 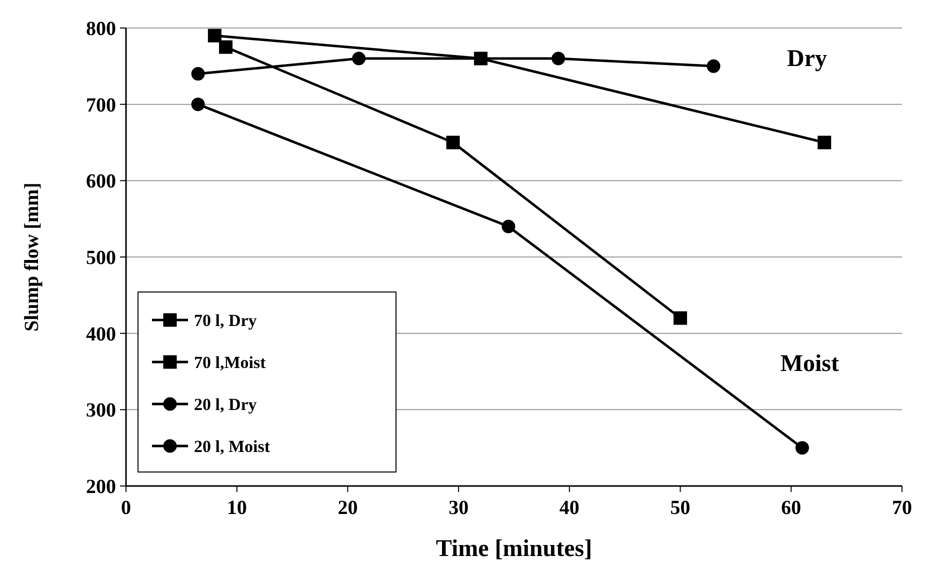 What do you see at coordinates (569, 508) in the screenshot?
I see `x-tick-label: 40` at bounding box center [569, 508].